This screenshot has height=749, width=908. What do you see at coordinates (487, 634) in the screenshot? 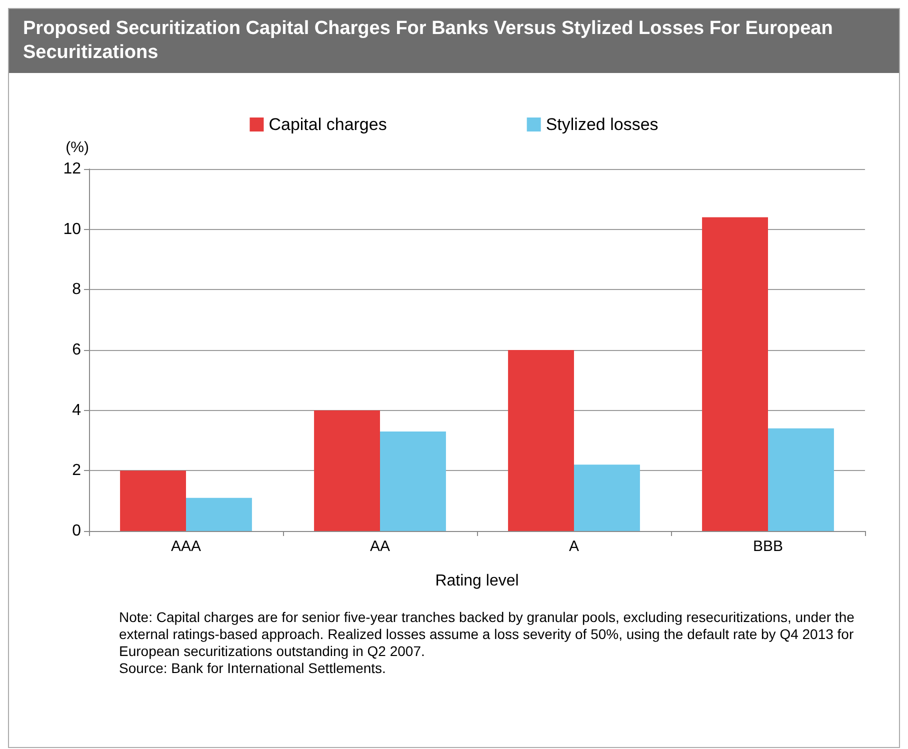
I see `text: Note: Capital charges are for senior five-year tranches backed by granular pools, excluding resecuritizations, under the external ratings-based approach. Realized losses assume a loss severity of 50%, using the default rate by Q4 2013 for European securitizations outstanding in Q2 2007.` at bounding box center [487, 634].